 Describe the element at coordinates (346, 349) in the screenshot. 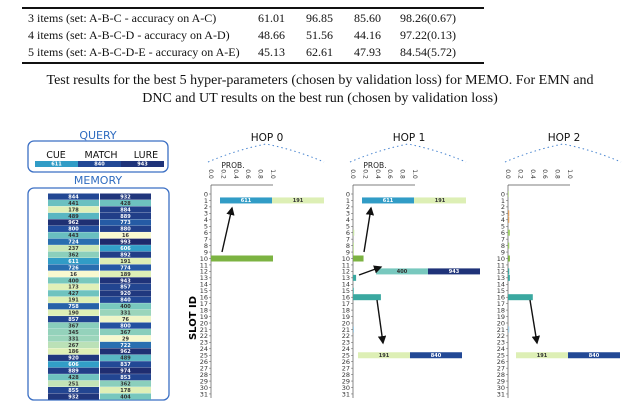

I see `y-tick-label: 24` at that location.